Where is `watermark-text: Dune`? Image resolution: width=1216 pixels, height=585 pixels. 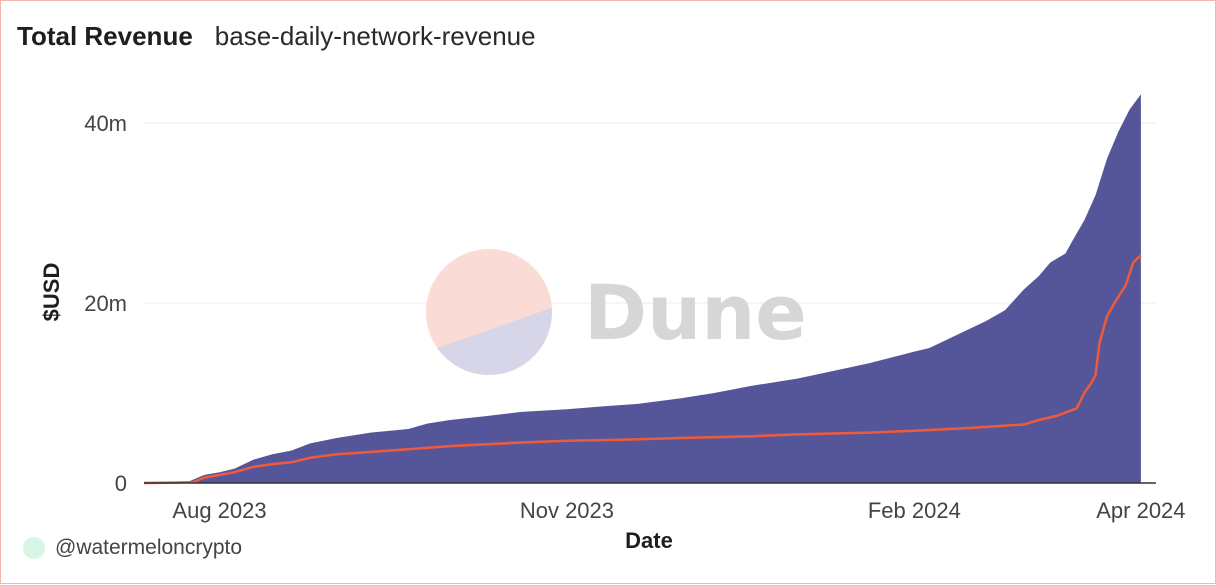
watermark-text: Dune is located at coordinates (695, 312).